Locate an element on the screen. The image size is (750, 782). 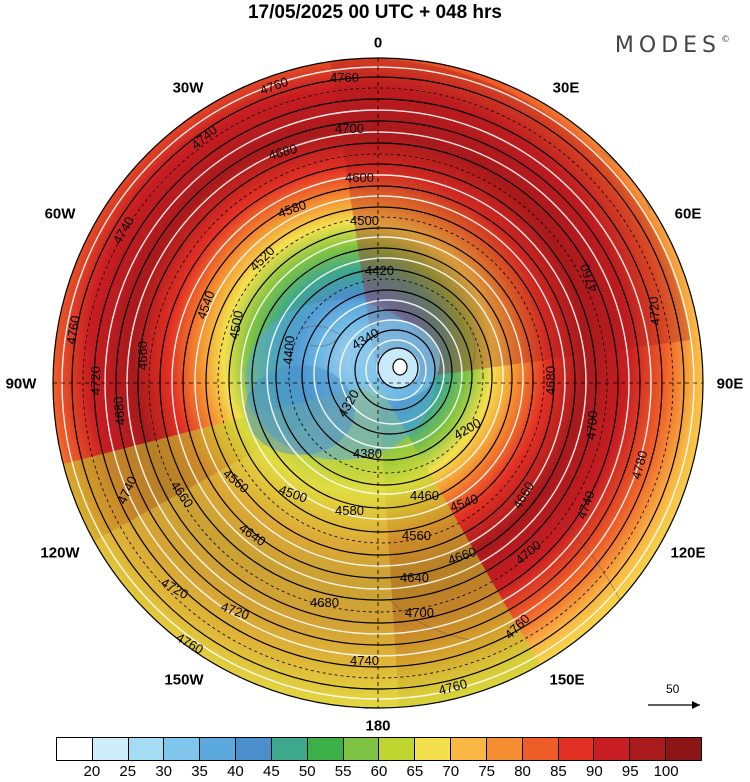
lon-label-120w: 120W is located at coordinates (60, 553).